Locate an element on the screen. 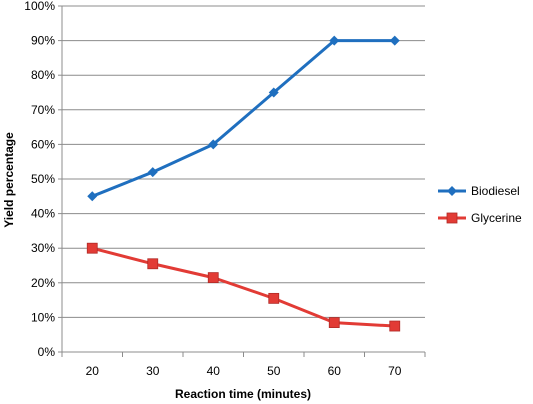 The width and height of the screenshot is (533, 404). y-tick-label: 100% is located at coordinates (39, 6).